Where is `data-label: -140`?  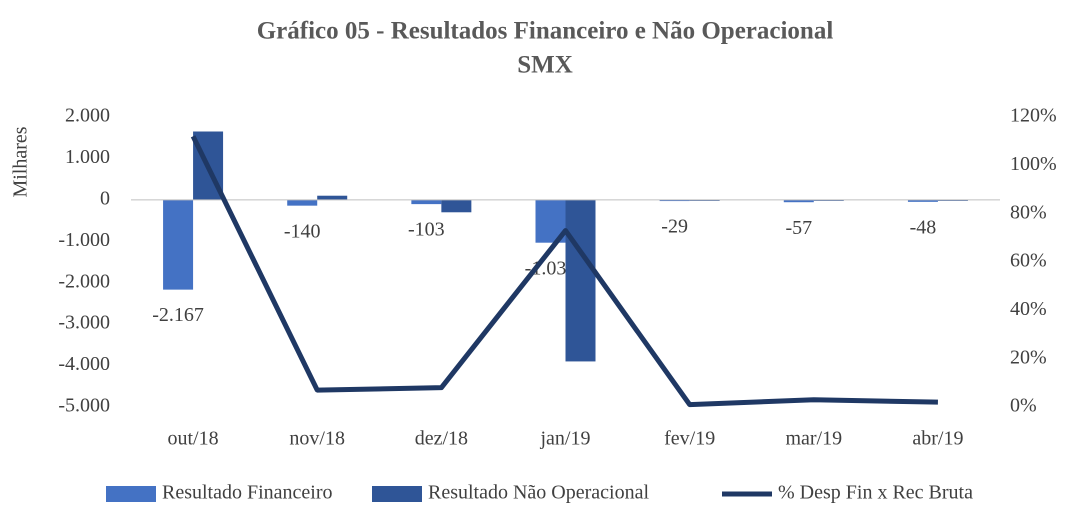 data-label: -140 is located at coordinates (302, 231).